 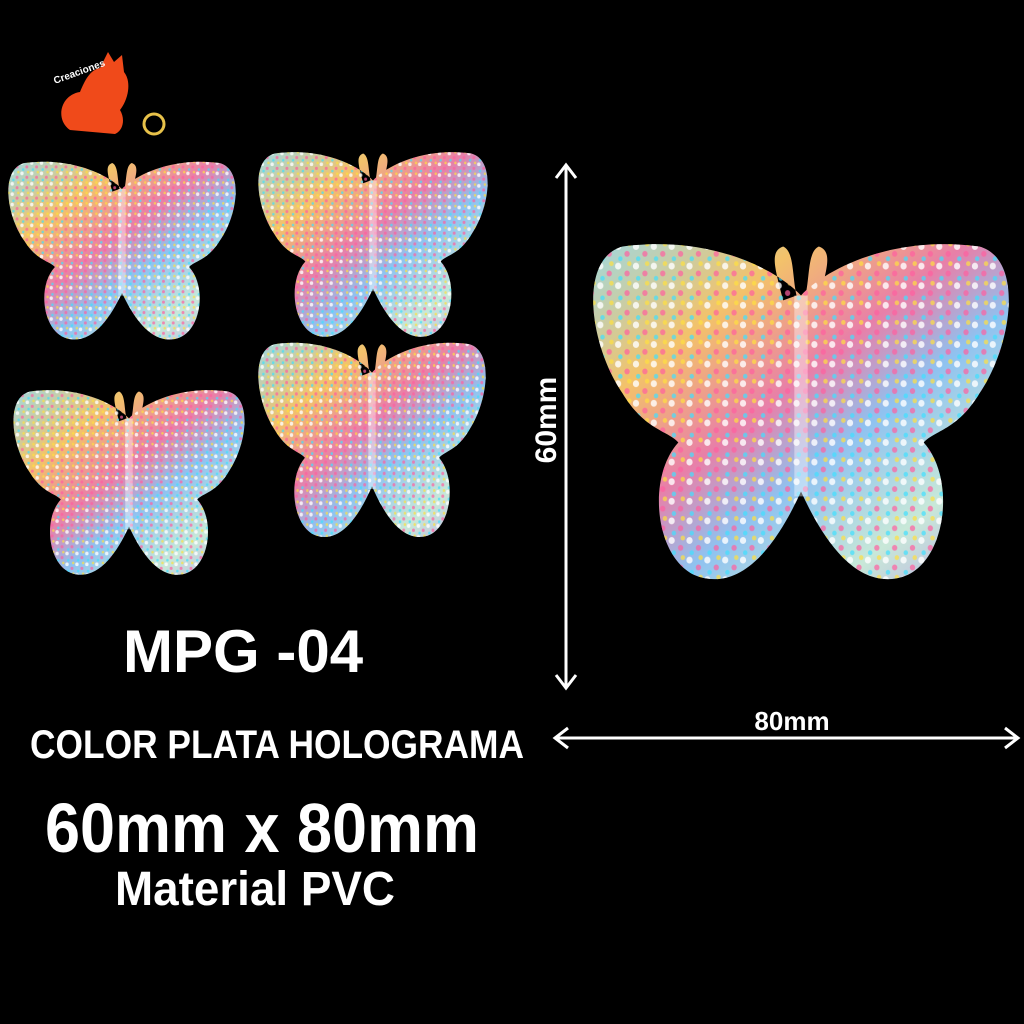 What do you see at coordinates (791, 721) in the screenshot?
I see `width-label: 80mm` at bounding box center [791, 721].